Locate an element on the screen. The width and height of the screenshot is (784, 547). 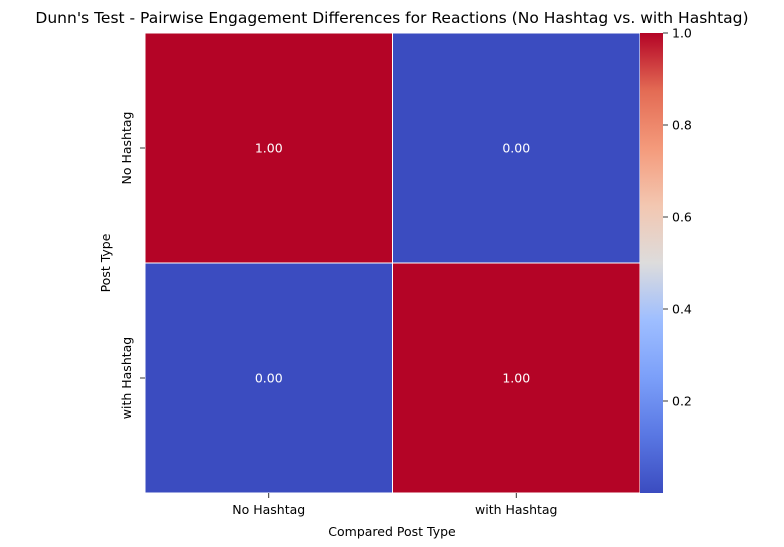
x-tick-label: with Hashtag is located at coordinates (516, 509).